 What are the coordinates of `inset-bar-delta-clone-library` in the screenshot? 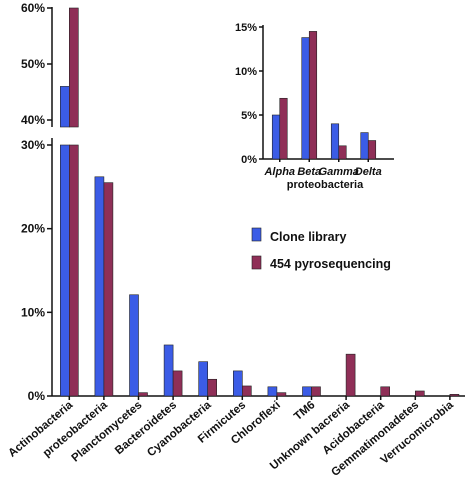 It's located at (364, 146).